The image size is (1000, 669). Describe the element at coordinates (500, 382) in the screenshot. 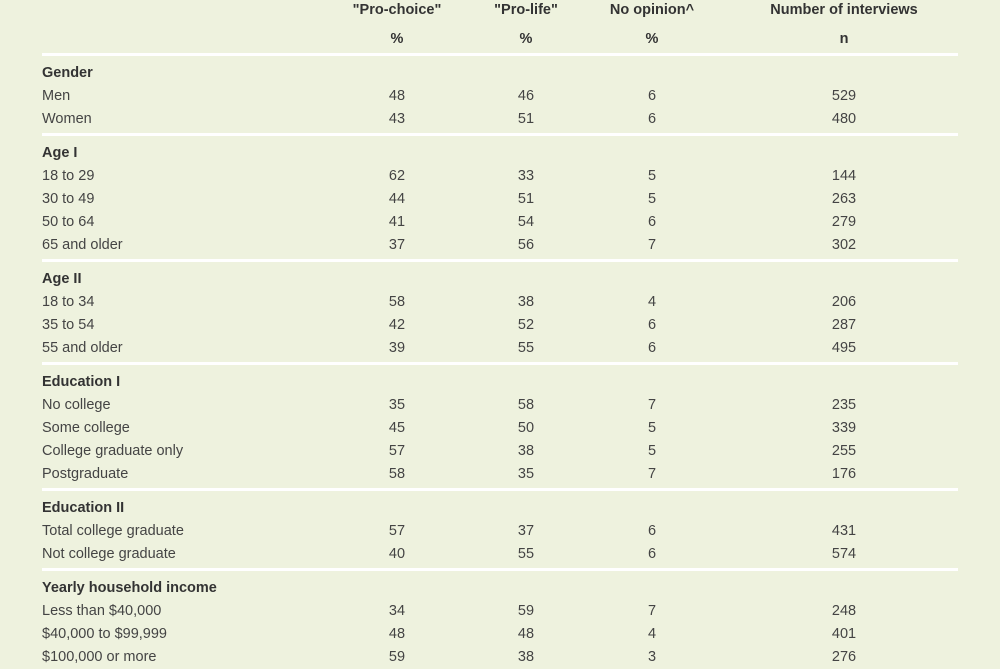

I see `group-header: Education I` at that location.